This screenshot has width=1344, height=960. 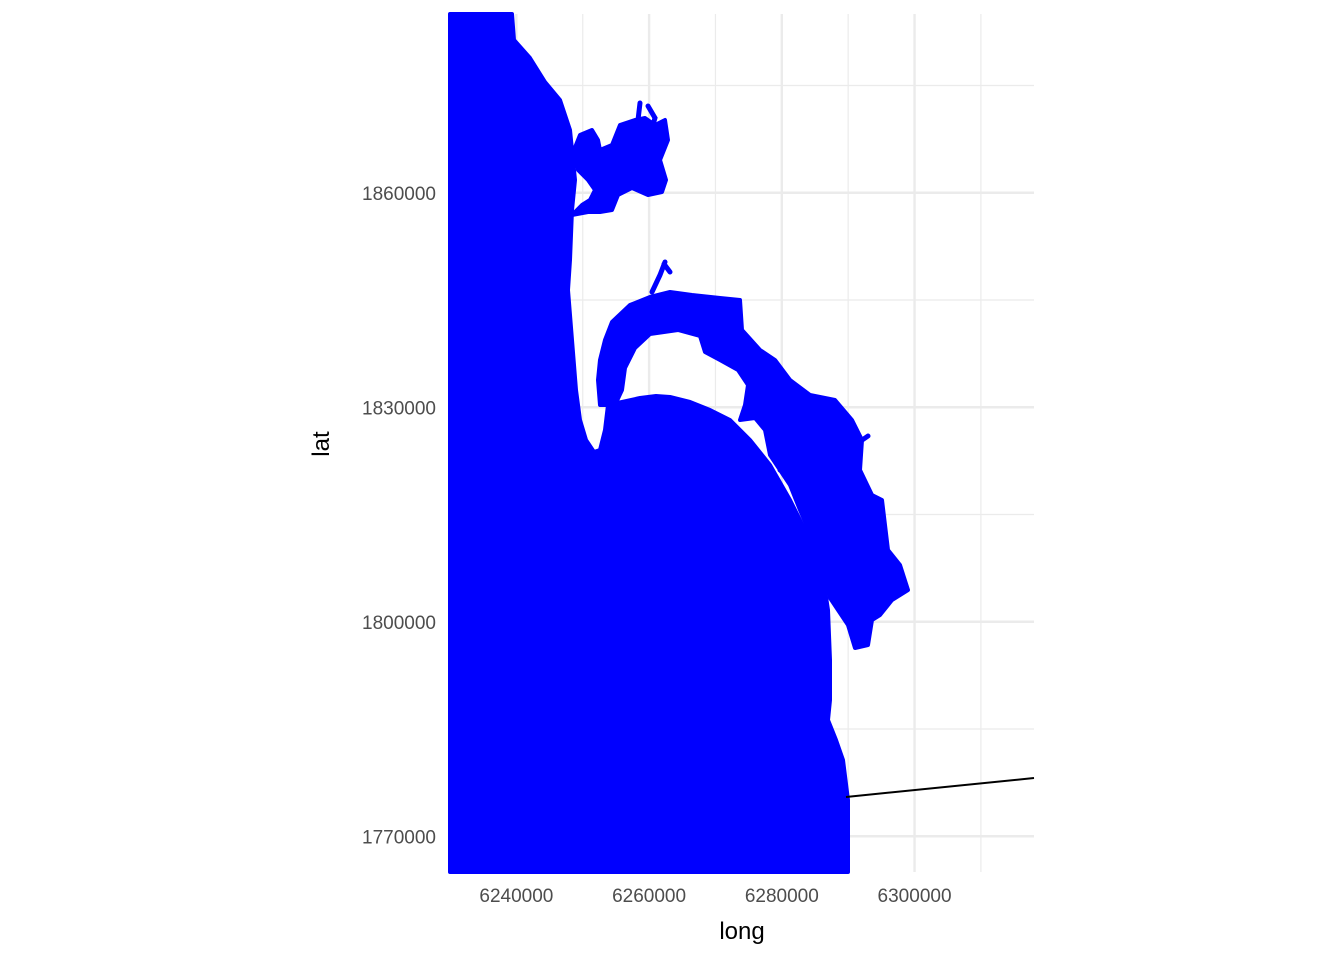 What do you see at coordinates (649, 896) in the screenshot?
I see `x-tick-label: 6260000` at bounding box center [649, 896].